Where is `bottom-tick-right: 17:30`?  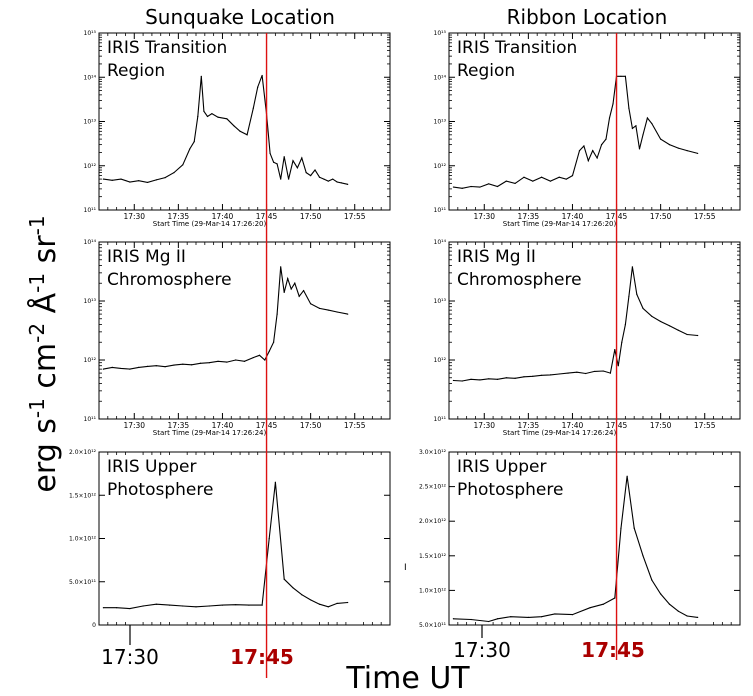 bottom-tick-right: 17:30 is located at coordinates (482, 650).